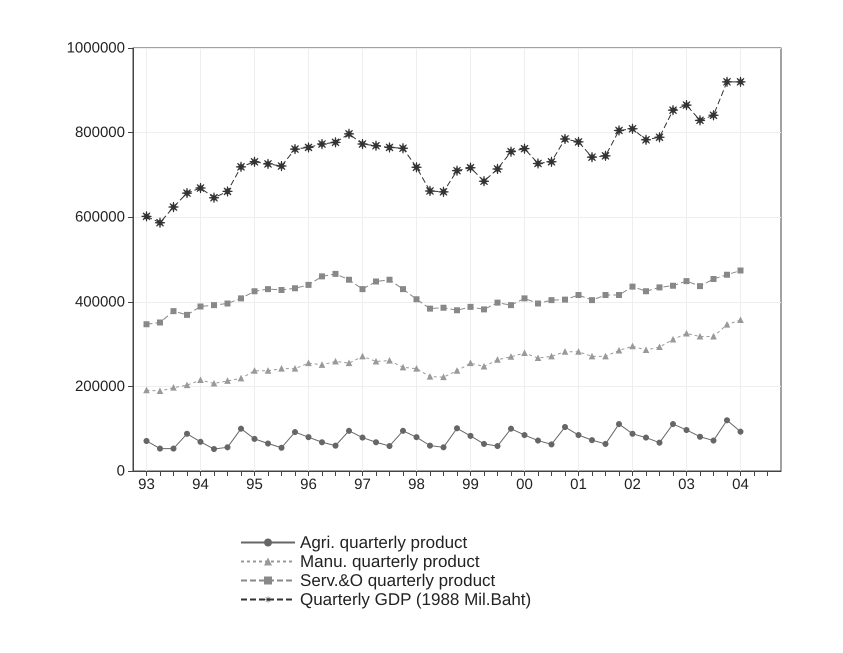 This screenshot has height=653, width=843. I want to click on y-tick-label: 400000, so click(99, 301).